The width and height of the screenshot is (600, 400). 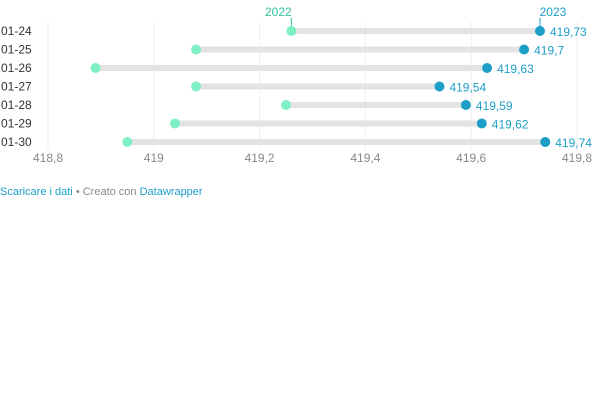 What do you see at coordinates (471, 158) in the screenshot?
I see `x-tick-label: 419,6` at bounding box center [471, 158].